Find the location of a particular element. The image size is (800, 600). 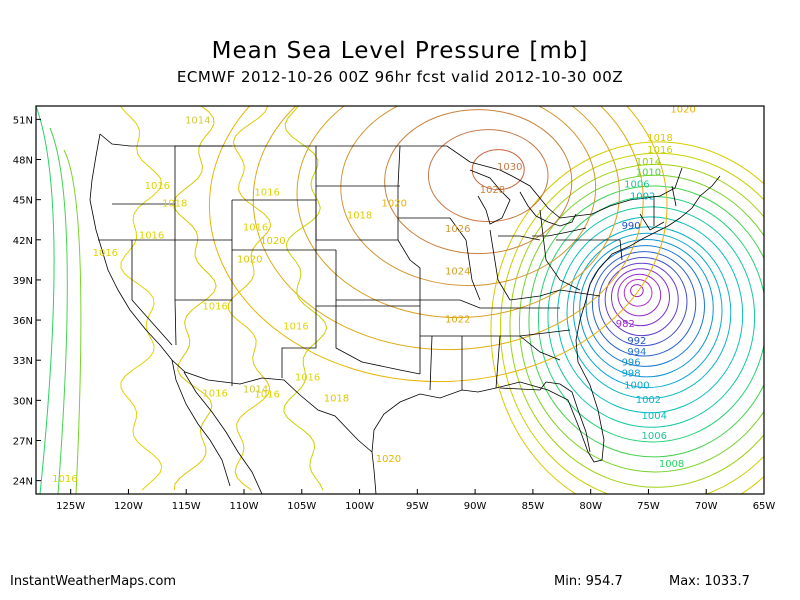

isobar-label: 1008 is located at coordinates (671, 464).